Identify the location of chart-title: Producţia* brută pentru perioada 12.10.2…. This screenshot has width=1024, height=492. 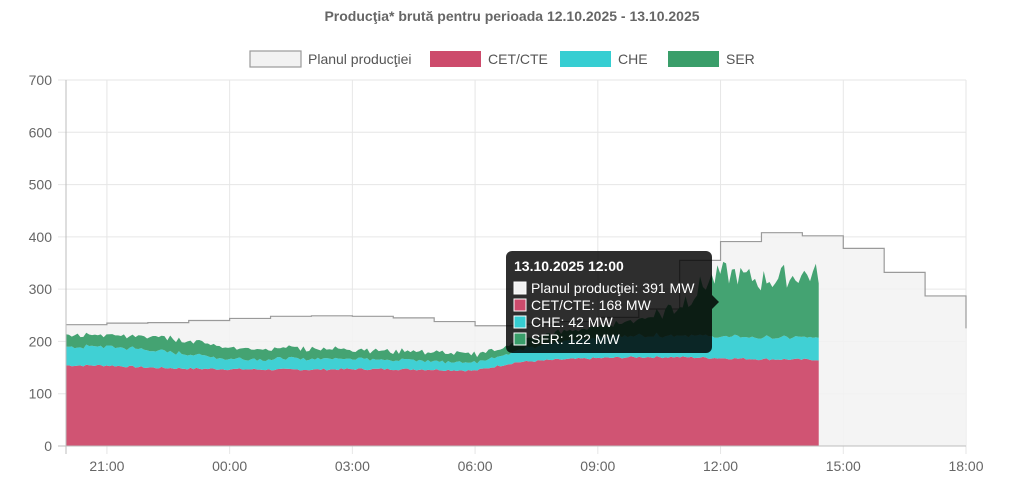
(512, 16).